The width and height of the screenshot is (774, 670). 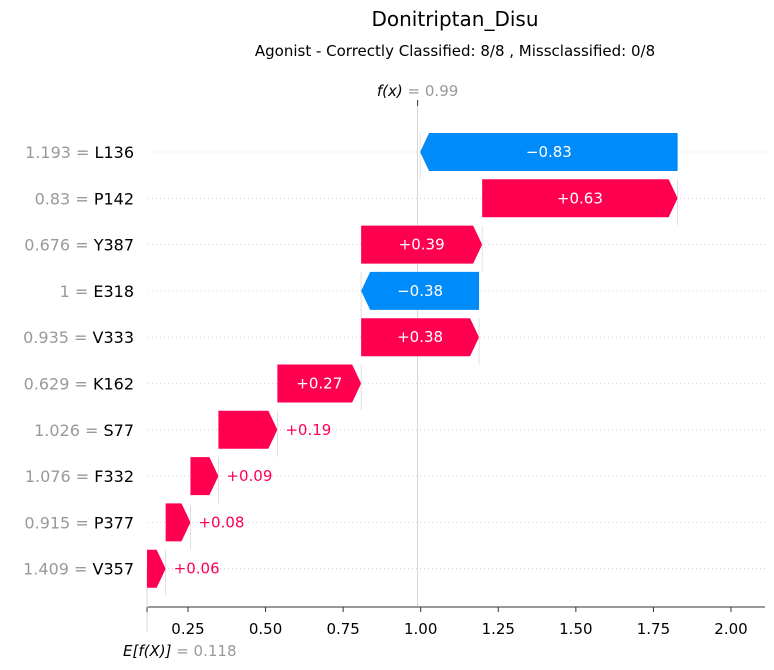 What do you see at coordinates (68, 430) in the screenshot?
I see `feature-value: 1.026 =` at bounding box center [68, 430].